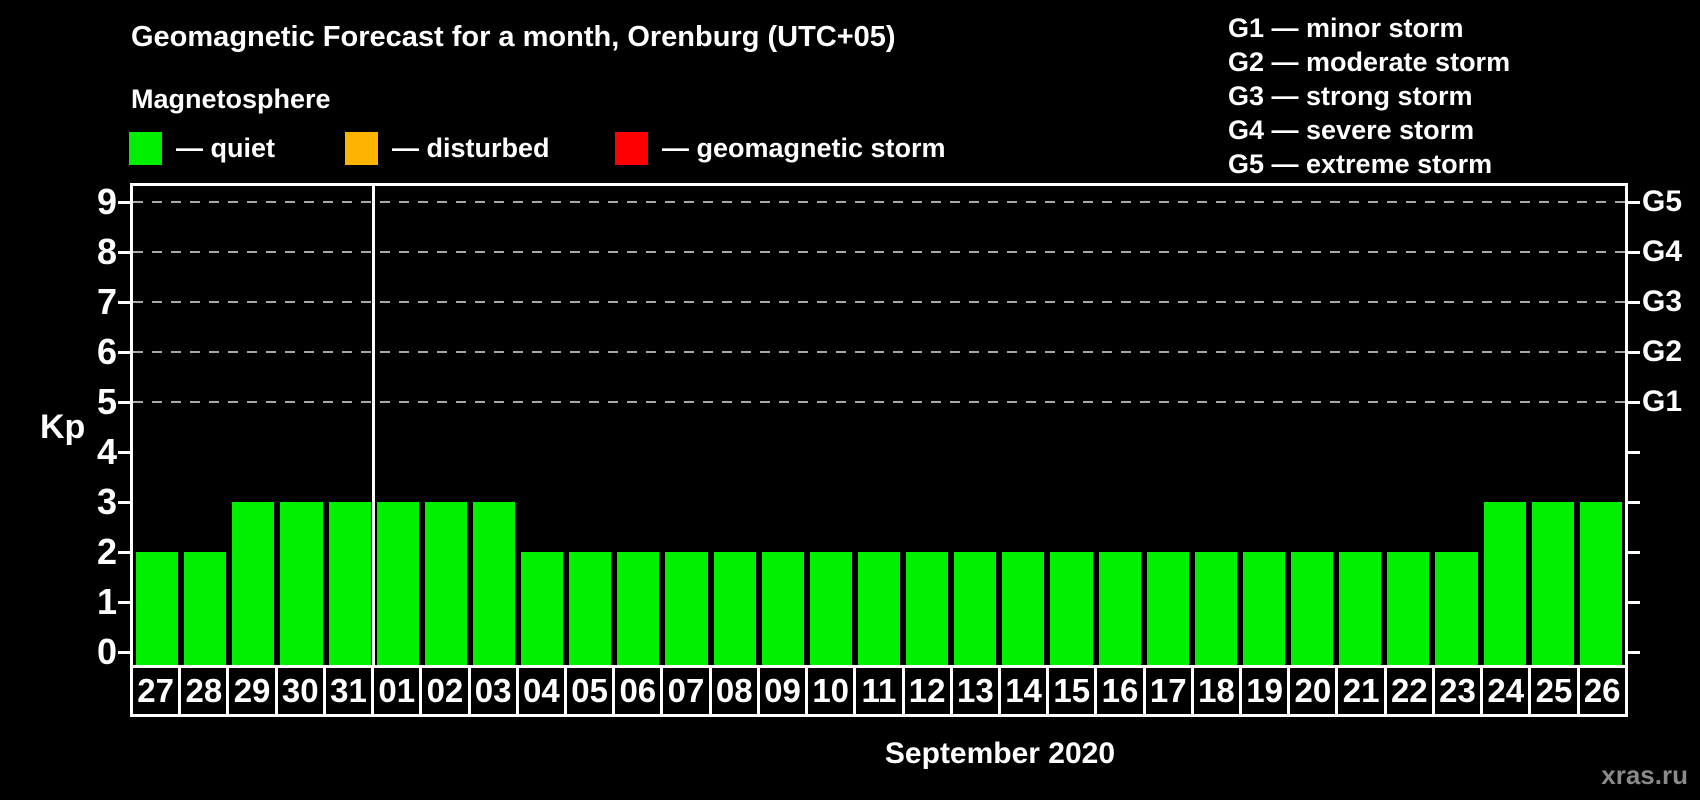  I want to click on y-axis-title: Kp, so click(63, 427).